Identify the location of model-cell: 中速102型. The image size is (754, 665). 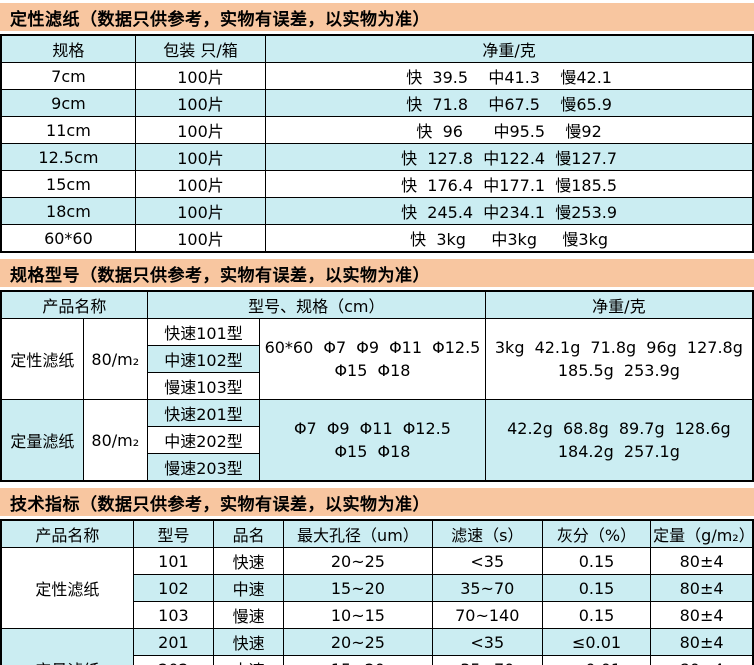
(203, 359).